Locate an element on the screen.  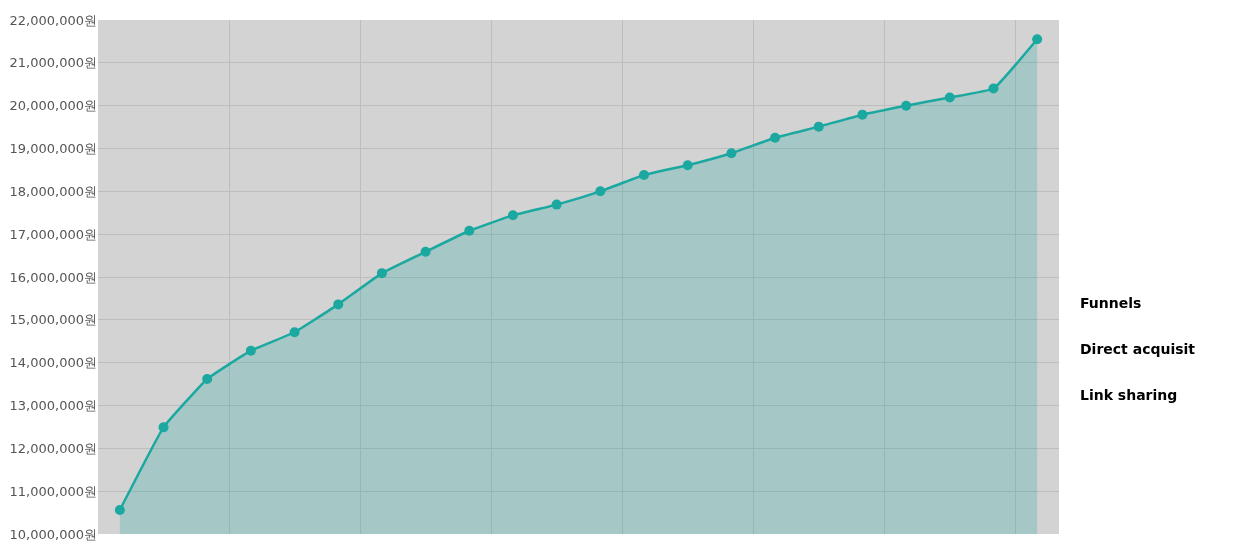
y-tick-label: 22,000,000원 is located at coordinates (53, 20).